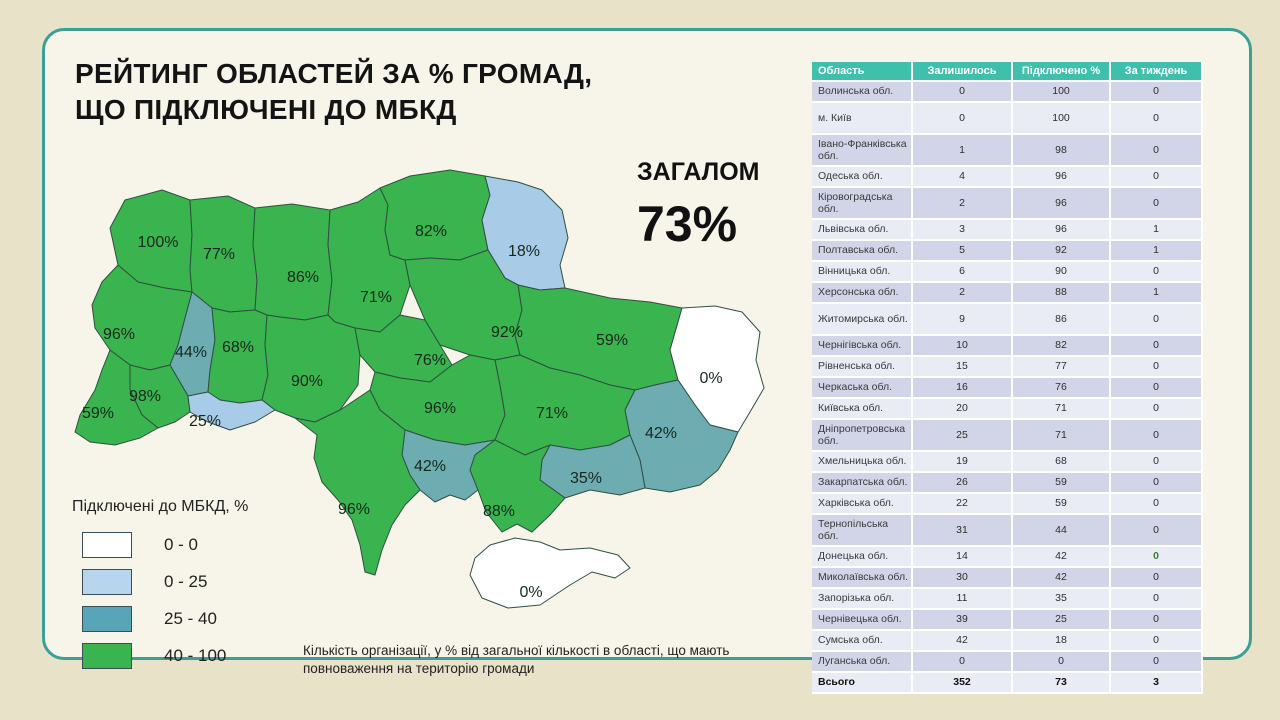 This screenshot has height=720, width=1280. What do you see at coordinates (962, 504) in the screenshot?
I see `cell-remaining: 22` at bounding box center [962, 504].